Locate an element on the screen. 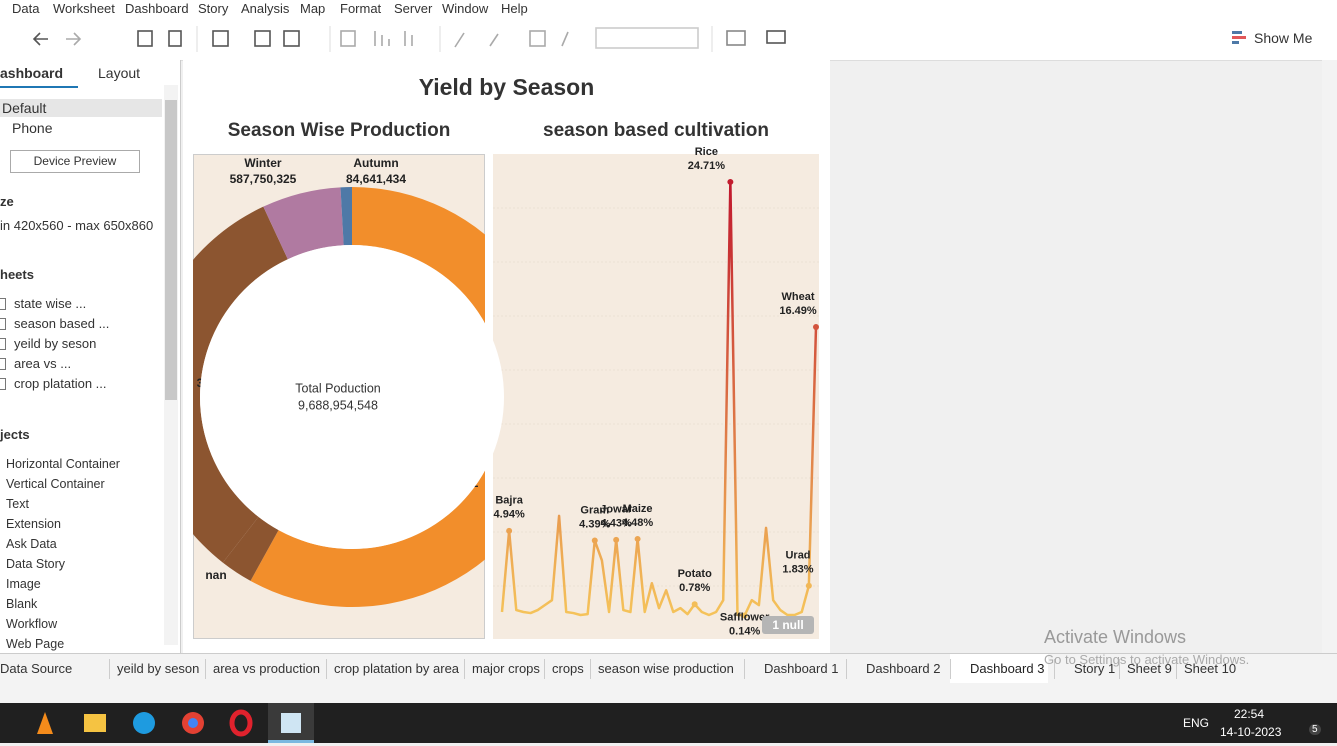  donut-hole is located at coordinates (352, 397).